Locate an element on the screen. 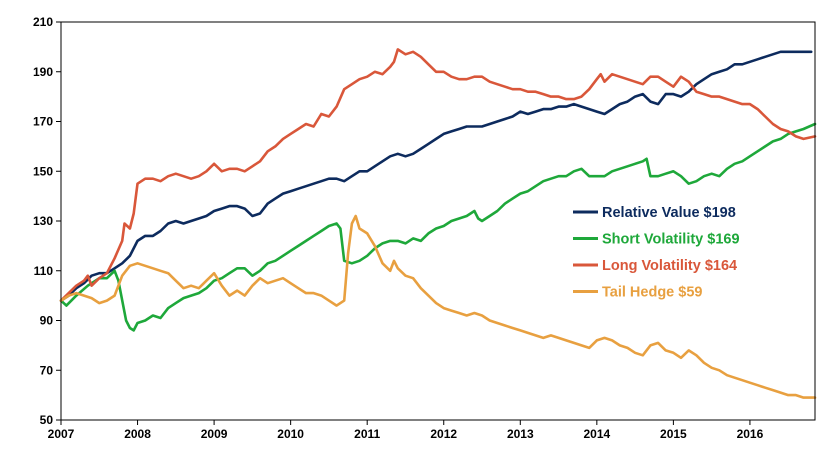 The image size is (833, 459). y-tick-label: 50 is located at coordinates (47, 420).